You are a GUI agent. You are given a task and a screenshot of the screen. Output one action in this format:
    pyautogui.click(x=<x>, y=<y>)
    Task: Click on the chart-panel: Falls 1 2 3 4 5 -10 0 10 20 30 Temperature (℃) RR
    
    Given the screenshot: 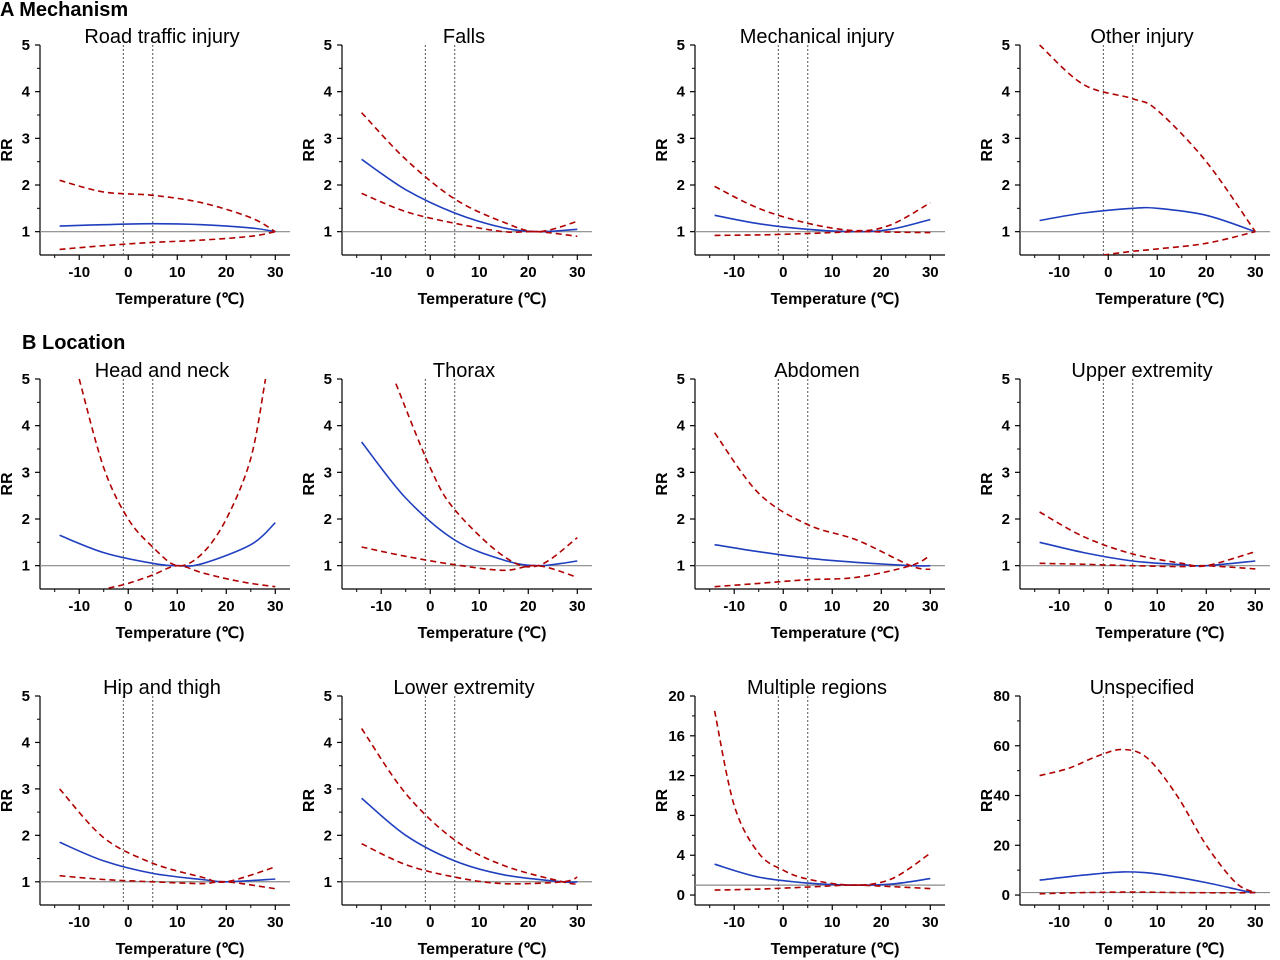 What is the action you would take?
    pyautogui.click(x=446, y=167)
    